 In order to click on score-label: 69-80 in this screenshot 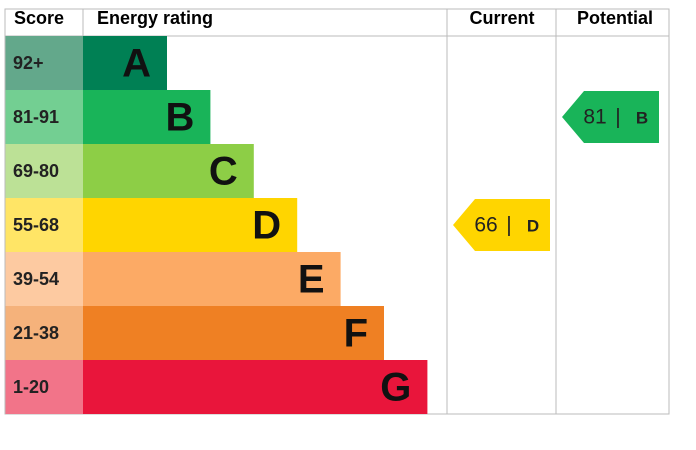, I will do `click(36, 171)`.